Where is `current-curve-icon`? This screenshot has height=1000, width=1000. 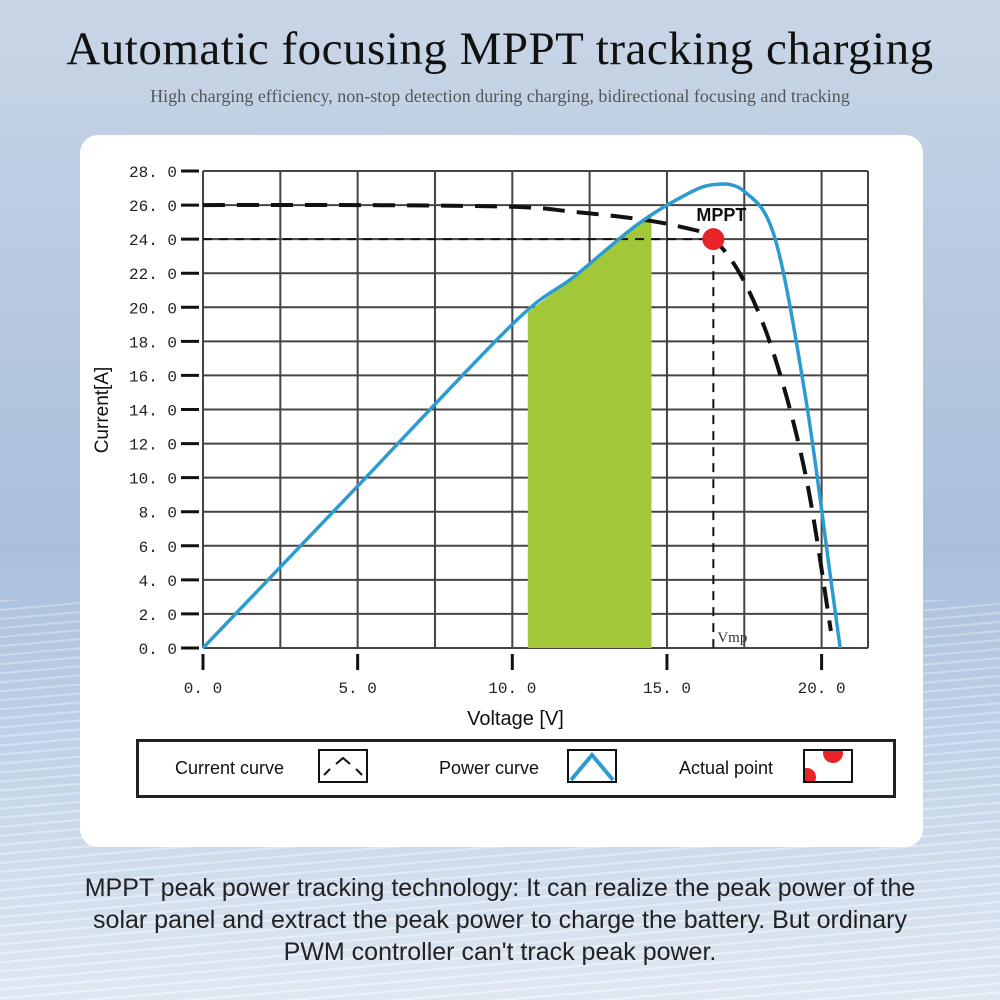
current-curve-icon is located at coordinates (343, 768).